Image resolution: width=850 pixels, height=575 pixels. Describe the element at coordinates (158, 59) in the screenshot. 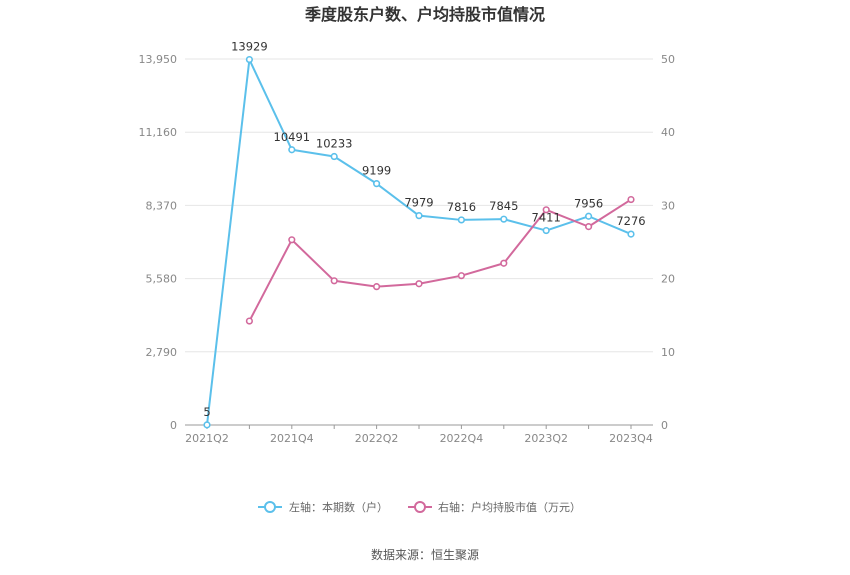

I see `left-tick-label: 13,950` at that location.